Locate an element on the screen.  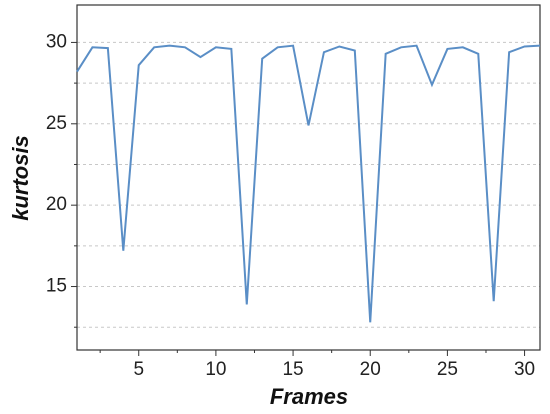
y-axis-title: kurtosis is located at coordinates (20, 178).